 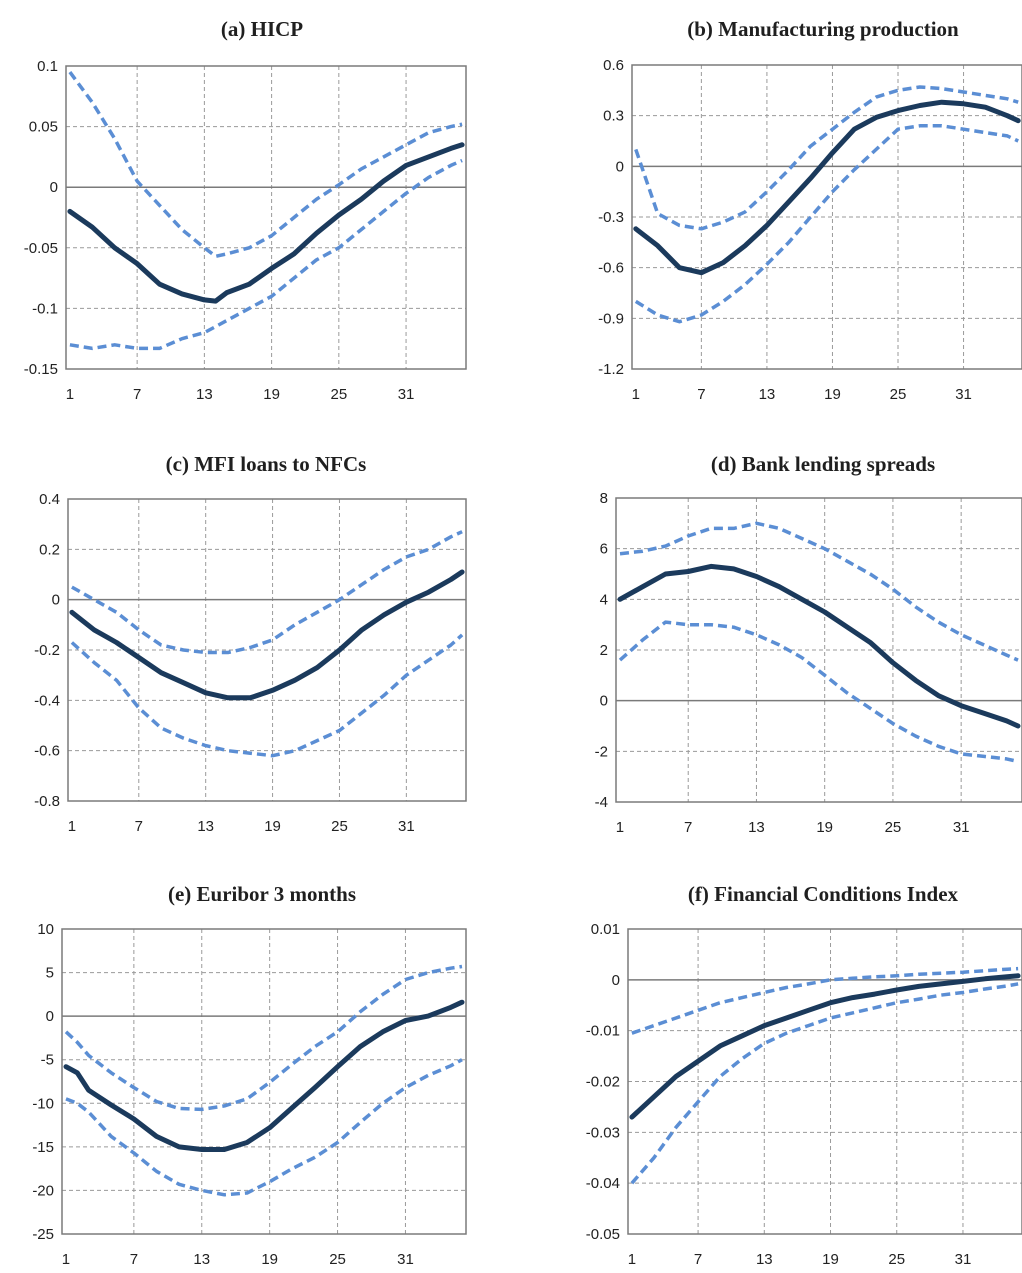 I want to click on chart-e-y-tick-label: -25, so click(x=43, y=1234).